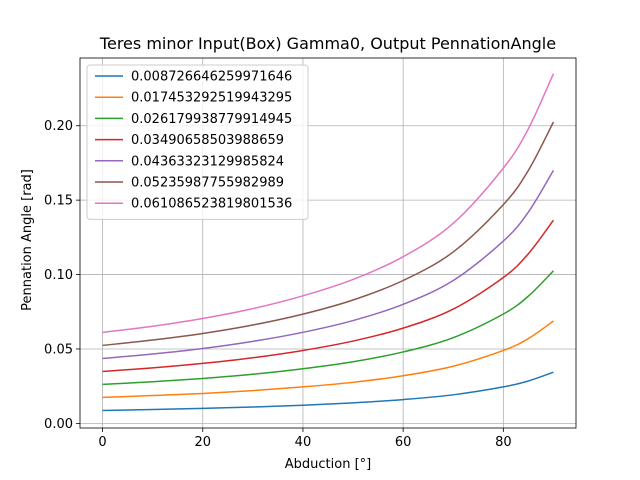 This screenshot has height=480, width=640. Describe the element at coordinates (211, 119) in the screenshot. I see `legend-label: 0.026179938779914945` at that location.